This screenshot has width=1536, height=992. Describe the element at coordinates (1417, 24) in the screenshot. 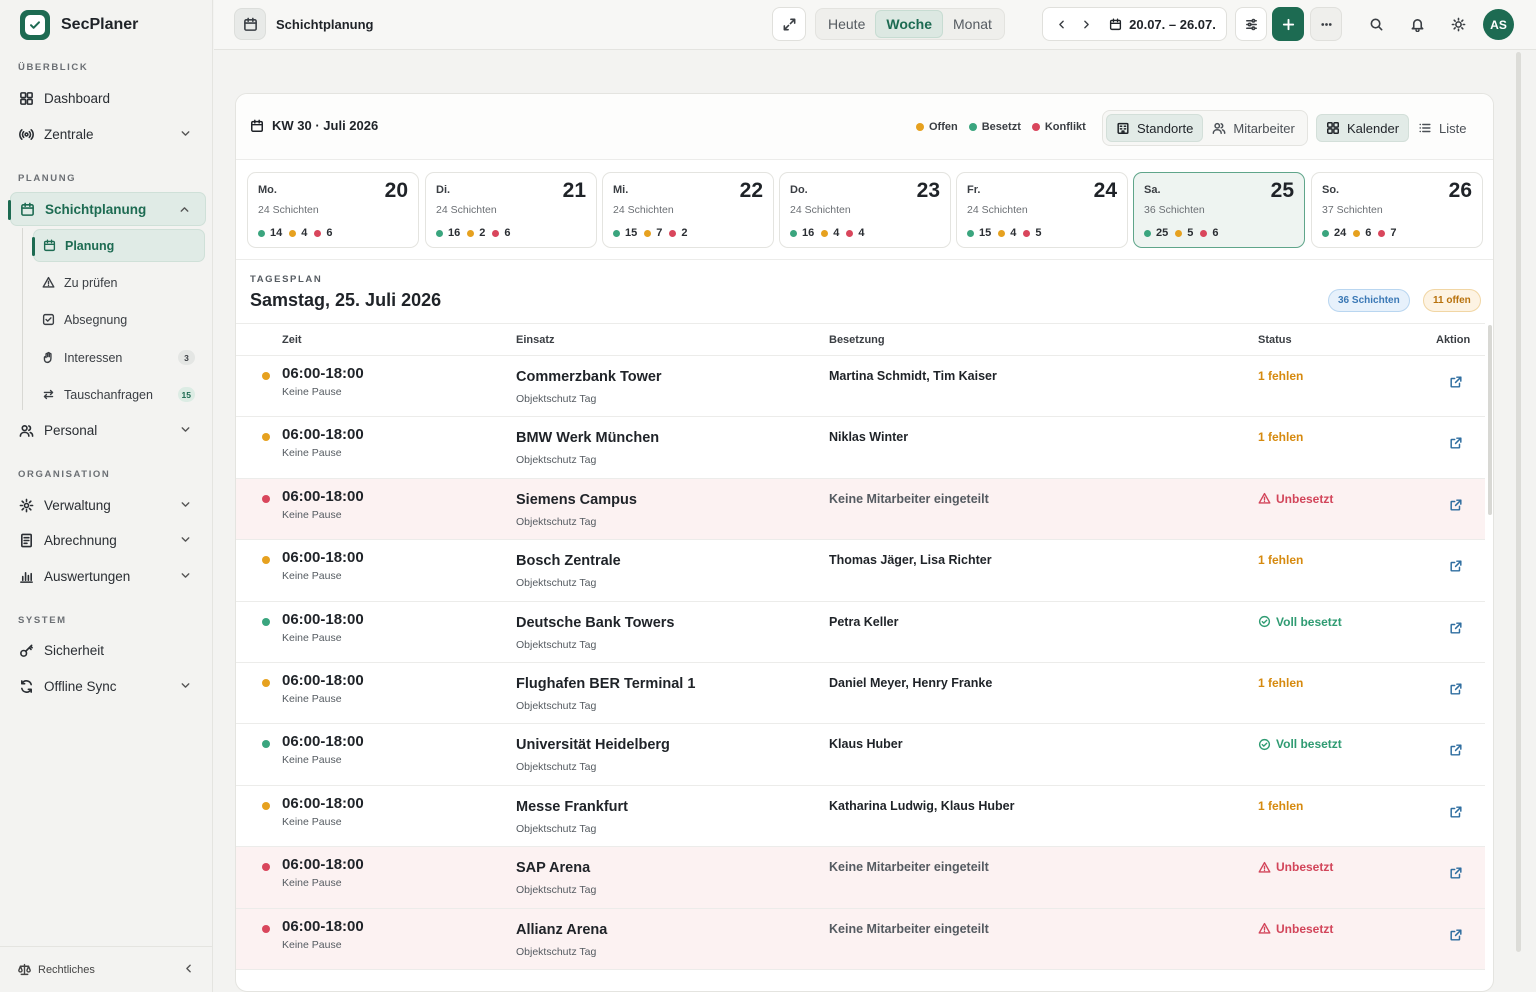

I see `notifications-button` at that location.